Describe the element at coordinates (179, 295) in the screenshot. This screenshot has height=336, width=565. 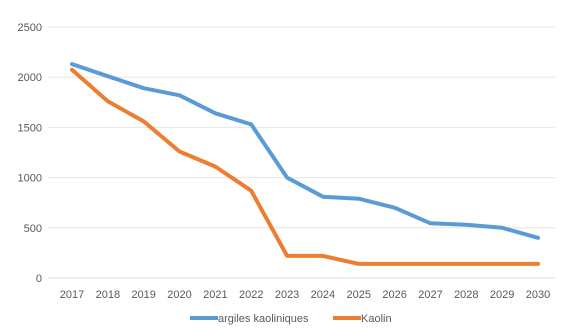
I see `x-tick-label: 2020` at that location.